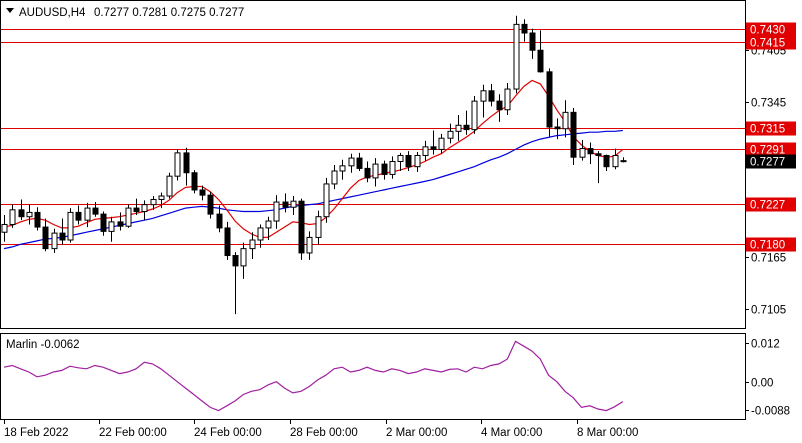 This screenshot has height=443, width=802. I want to click on time-tick-label: 28 Feb 00:00, so click(324, 433).